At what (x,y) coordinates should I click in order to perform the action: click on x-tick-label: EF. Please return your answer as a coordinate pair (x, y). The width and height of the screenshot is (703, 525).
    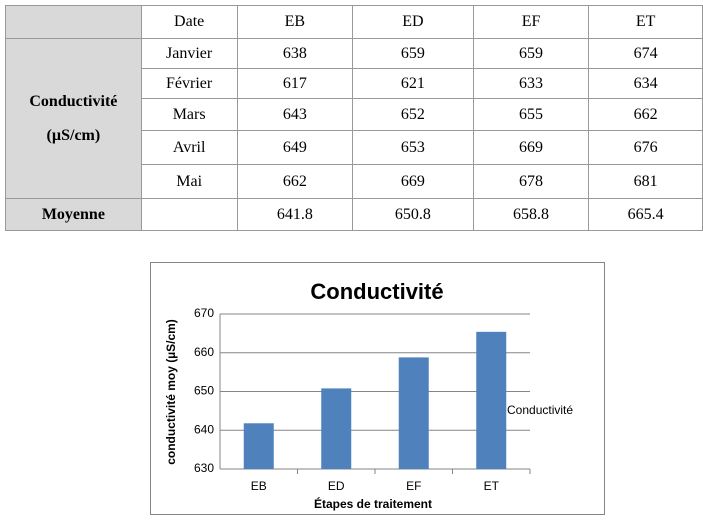
    Looking at the image, I should click on (413, 486).